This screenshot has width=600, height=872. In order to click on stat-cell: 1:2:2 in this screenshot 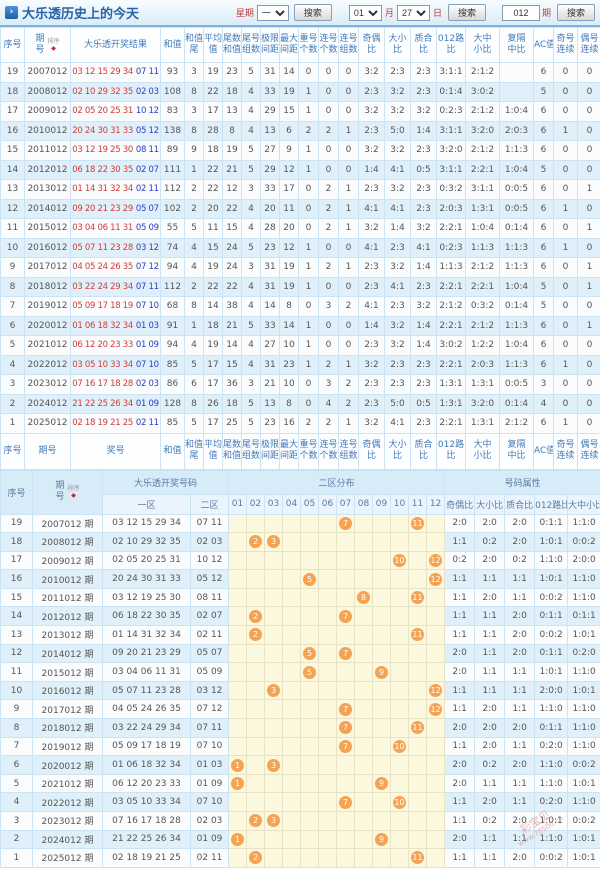, I will do `click(482, 345)`.